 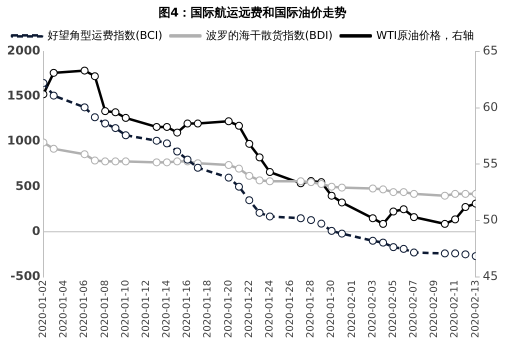 What do you see at coordinates (434, 309) in the screenshot?
I see `x-tick-label: 2020-02-09` at bounding box center [434, 309].